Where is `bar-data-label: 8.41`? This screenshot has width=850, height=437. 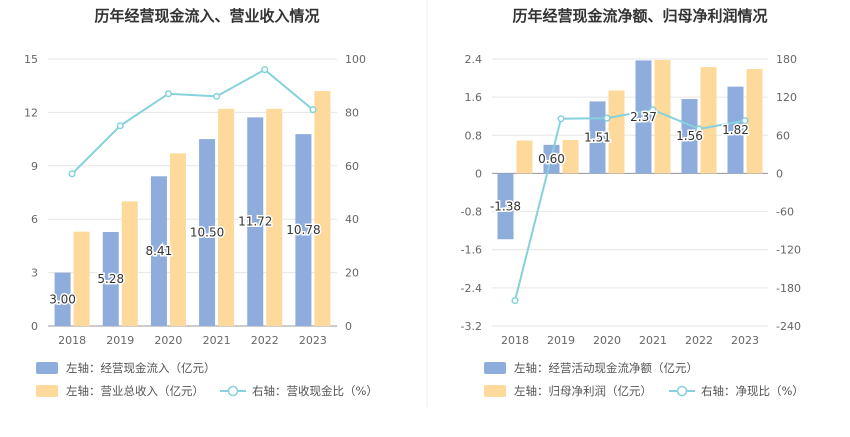 bar-data-label: 8.41 is located at coordinates (159, 251).